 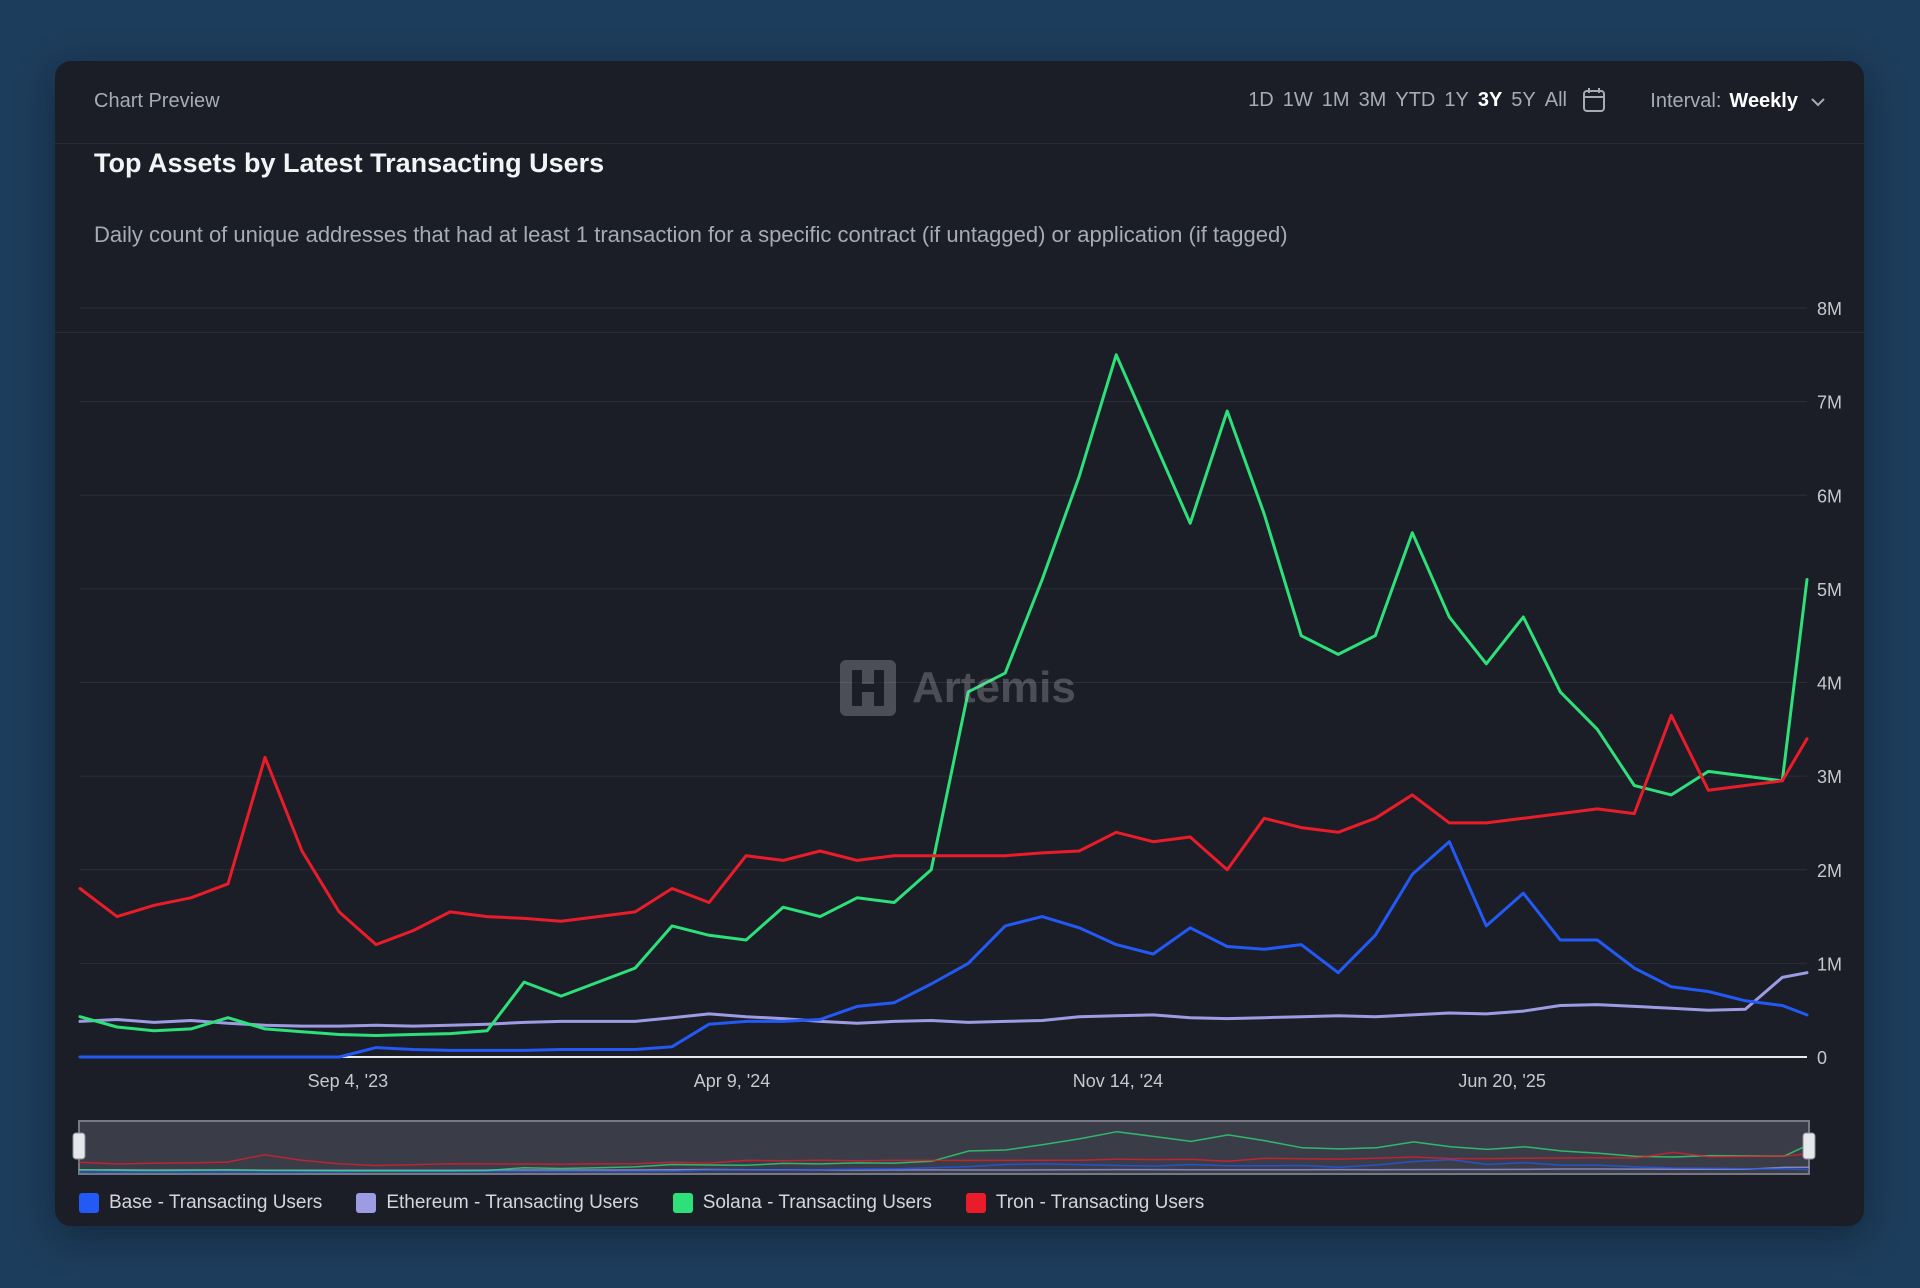 What do you see at coordinates (1335, 99) in the screenshot?
I see `range-1m: 1M` at bounding box center [1335, 99].